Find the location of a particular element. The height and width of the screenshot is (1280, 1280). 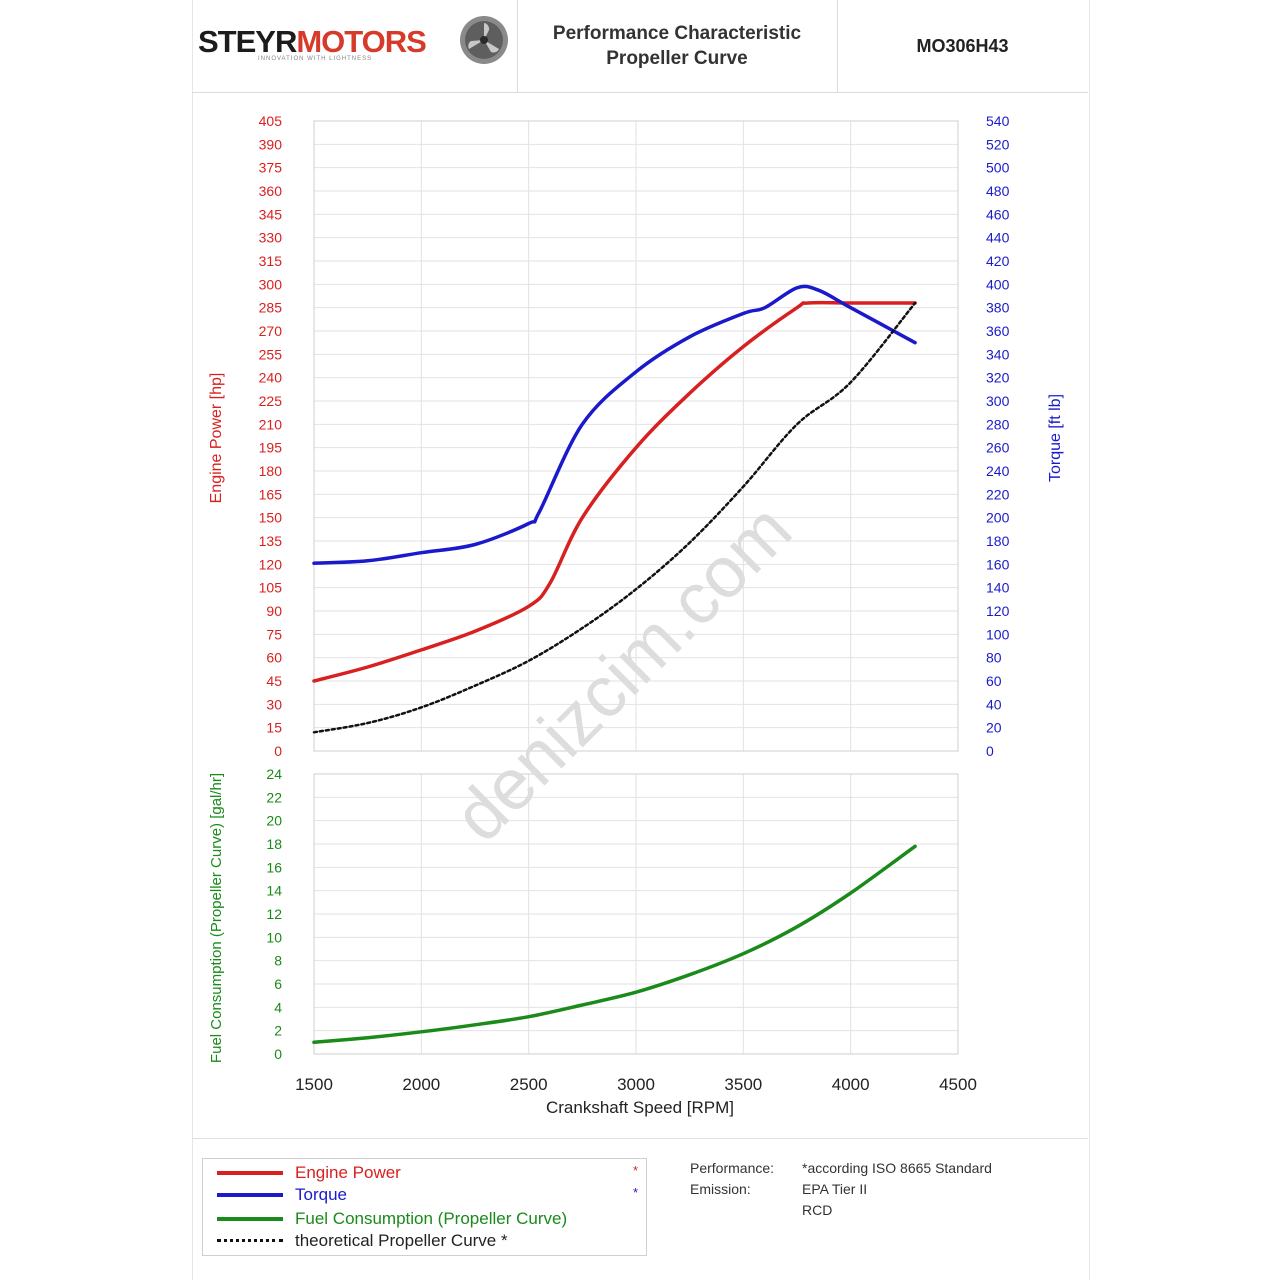

bottom-plot-frame is located at coordinates (636, 914).